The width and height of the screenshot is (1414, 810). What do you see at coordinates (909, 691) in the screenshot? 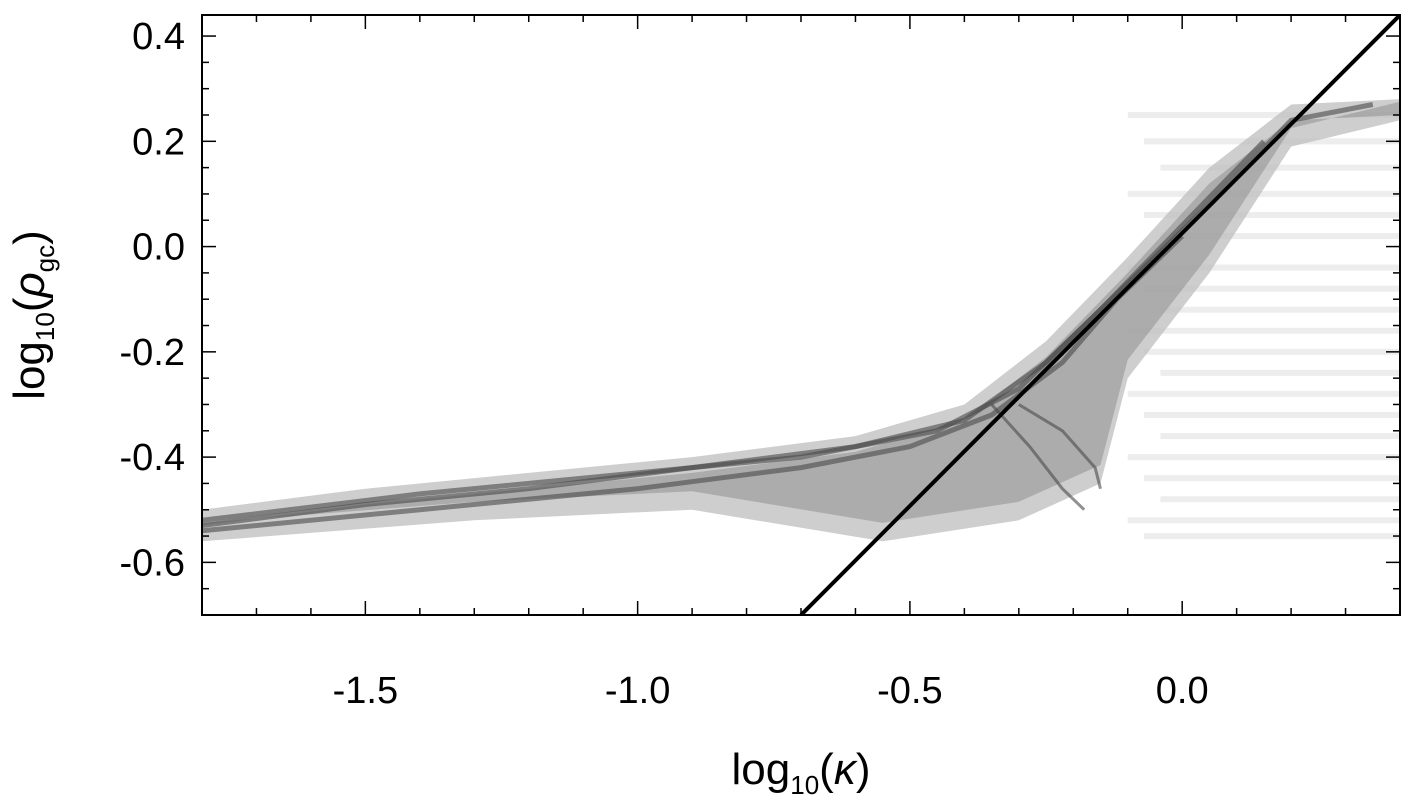
I see `x-tick-label: -0.5` at bounding box center [909, 691].